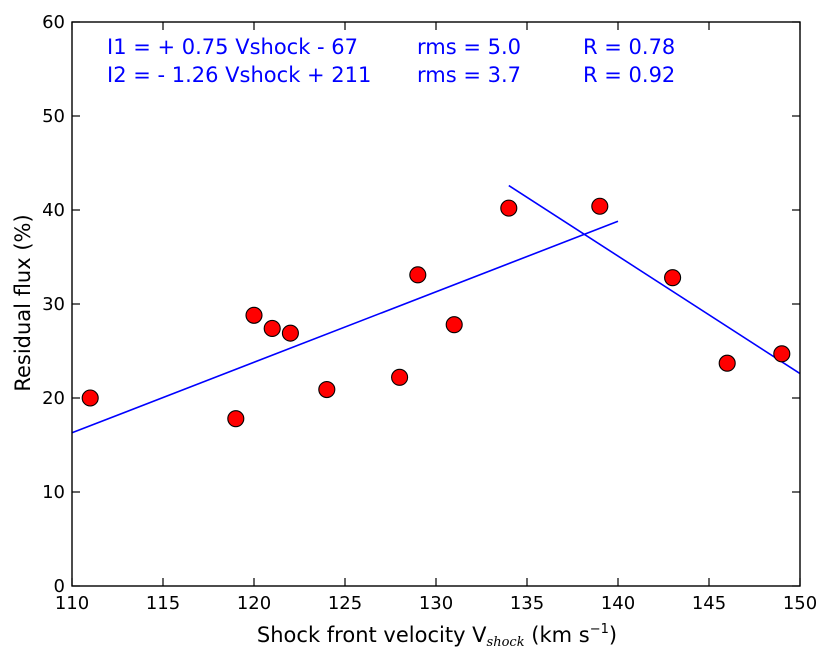 This screenshot has width=830, height=665. I want to click on y-tick-label: 30, so click(53, 304).